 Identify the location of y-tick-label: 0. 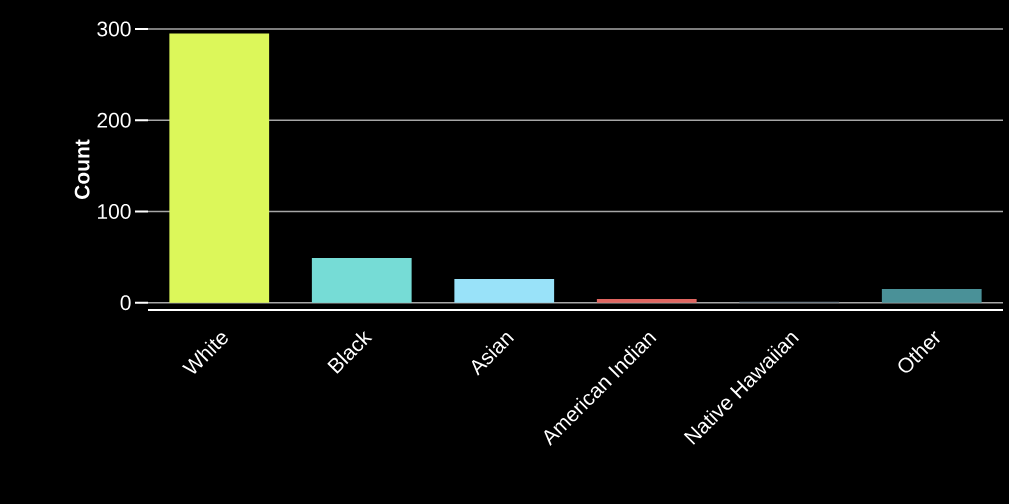
(125, 303).